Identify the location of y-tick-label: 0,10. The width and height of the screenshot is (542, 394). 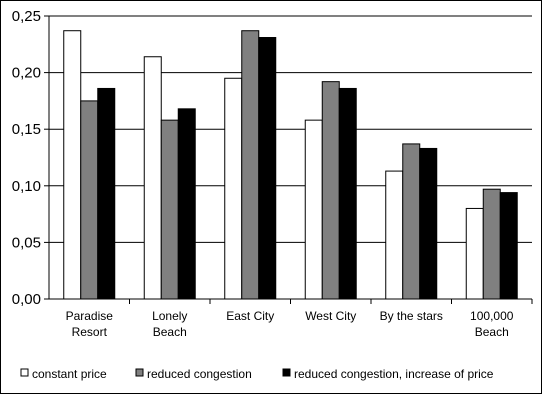
(26, 186).